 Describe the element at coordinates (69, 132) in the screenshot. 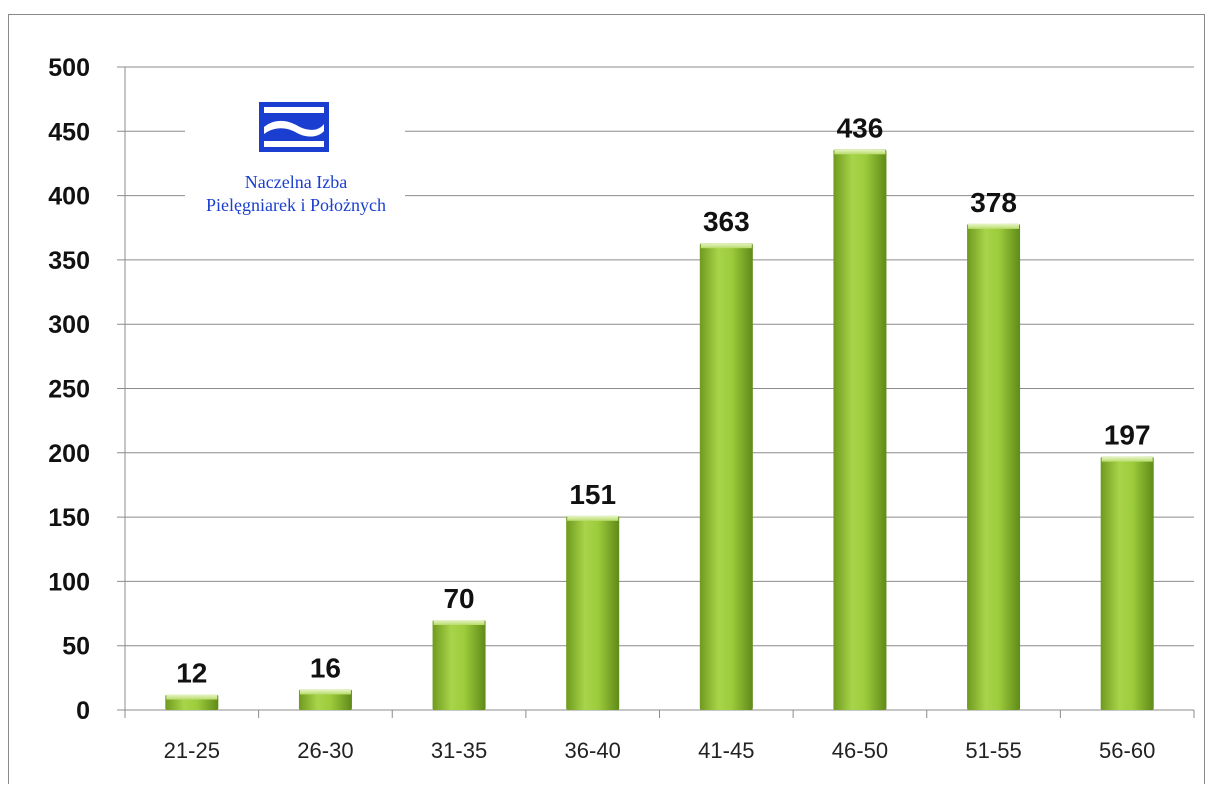

I see `y-tick-label: 450` at that location.